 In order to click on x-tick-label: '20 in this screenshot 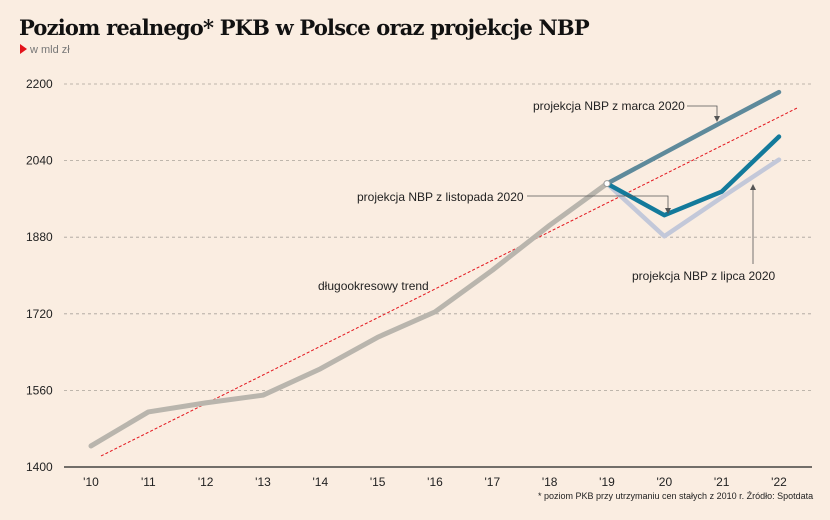, I will do `click(665, 482)`.